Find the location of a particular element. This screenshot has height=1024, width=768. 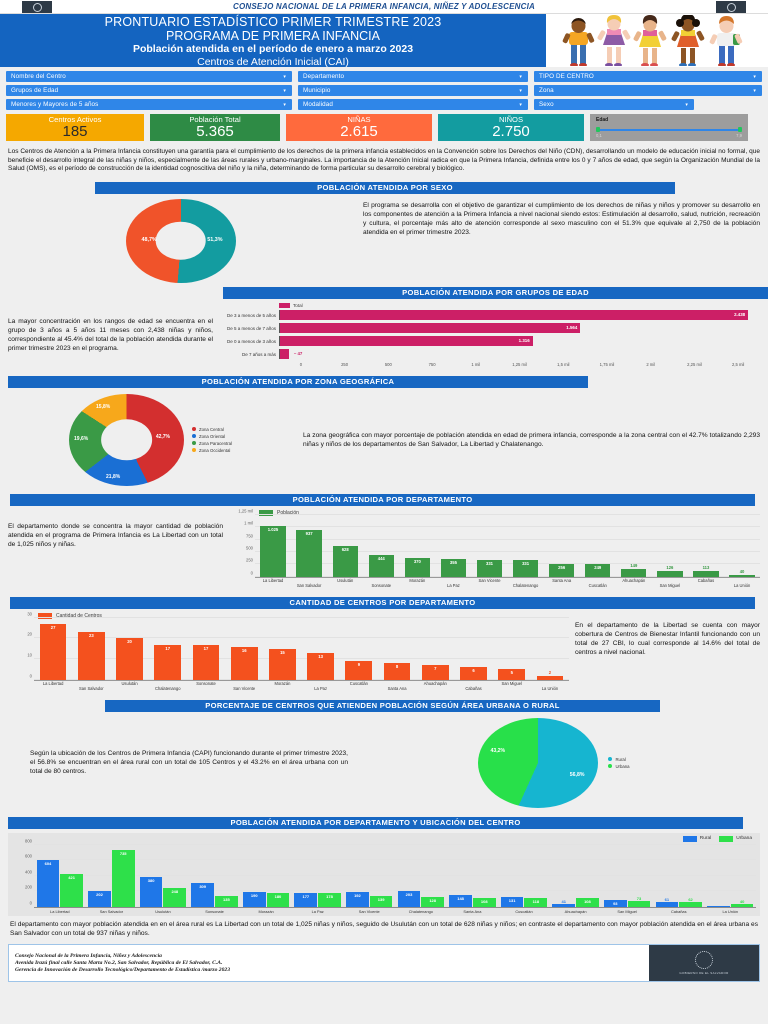

depto-ubicacion-bar-rural: 380 is located at coordinates (151, 892).